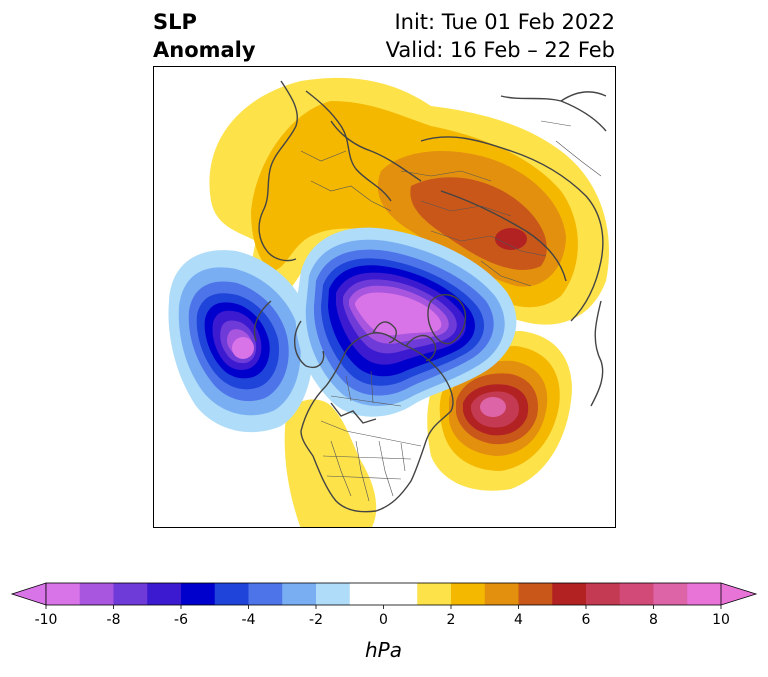 The width and height of the screenshot is (768, 677). What do you see at coordinates (383, 620) in the screenshot?
I see `colorbar-tick-label: 0` at bounding box center [383, 620].